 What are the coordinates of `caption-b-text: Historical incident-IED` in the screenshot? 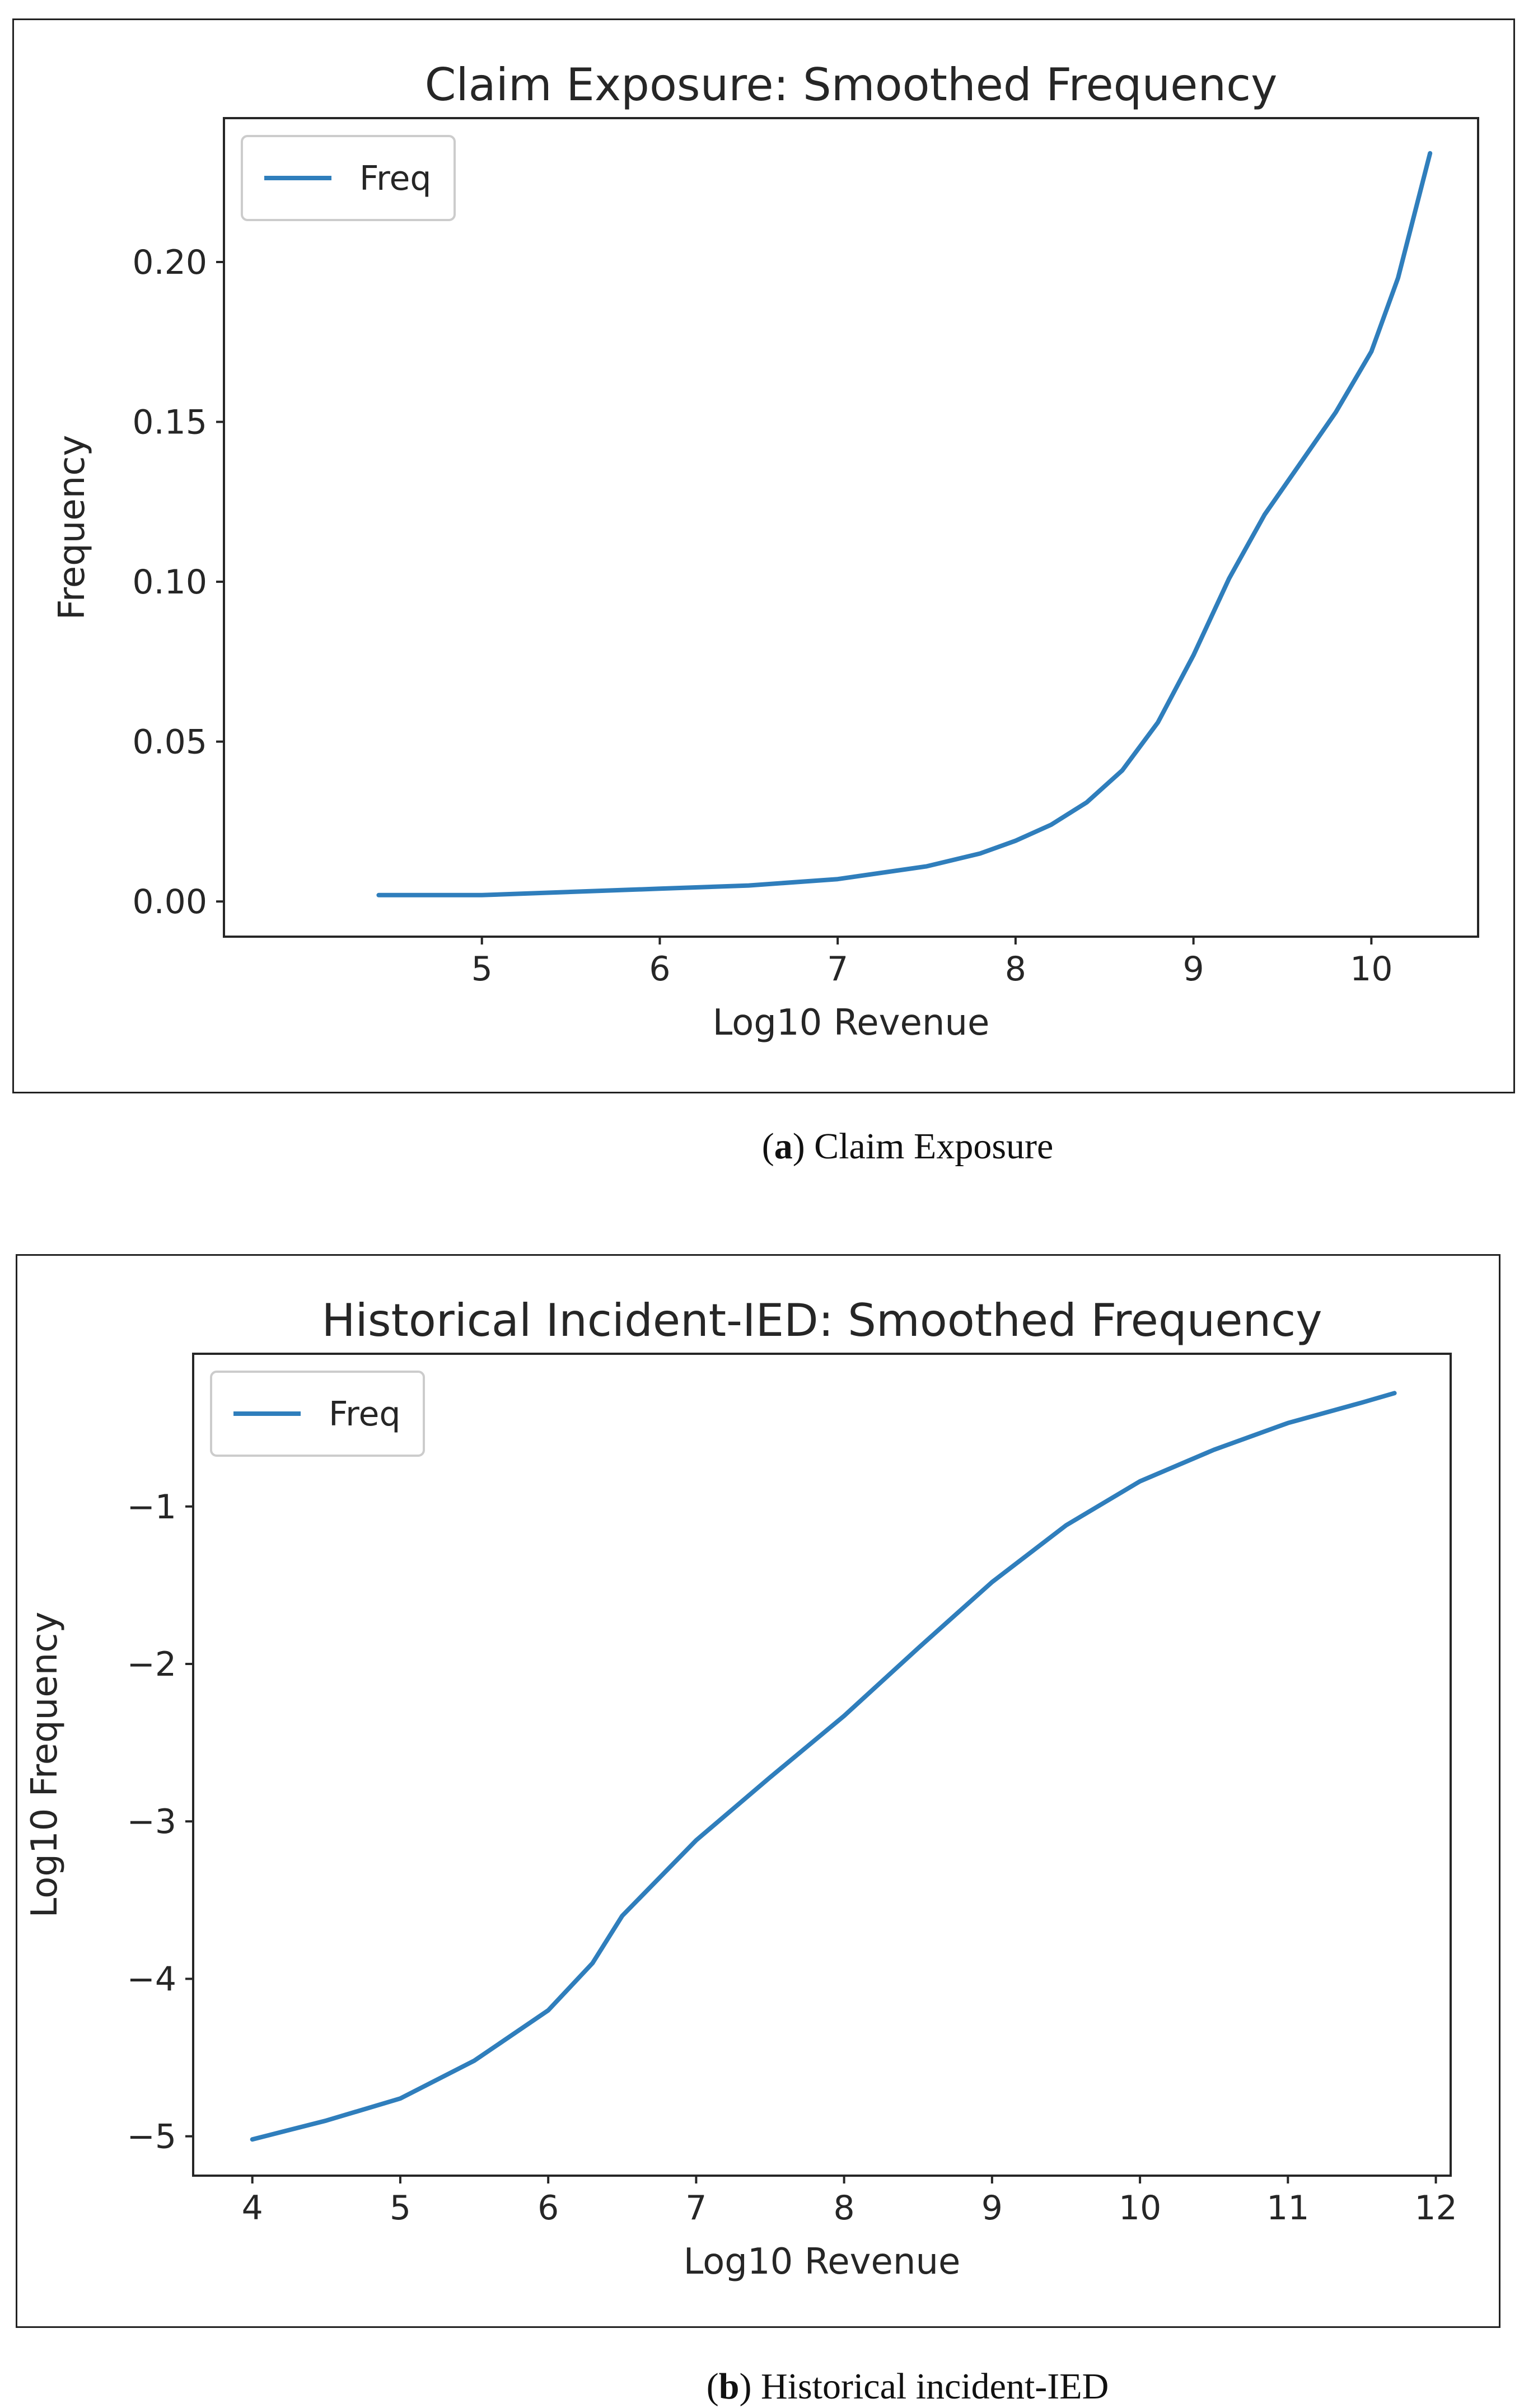 It's located at (930, 2387).